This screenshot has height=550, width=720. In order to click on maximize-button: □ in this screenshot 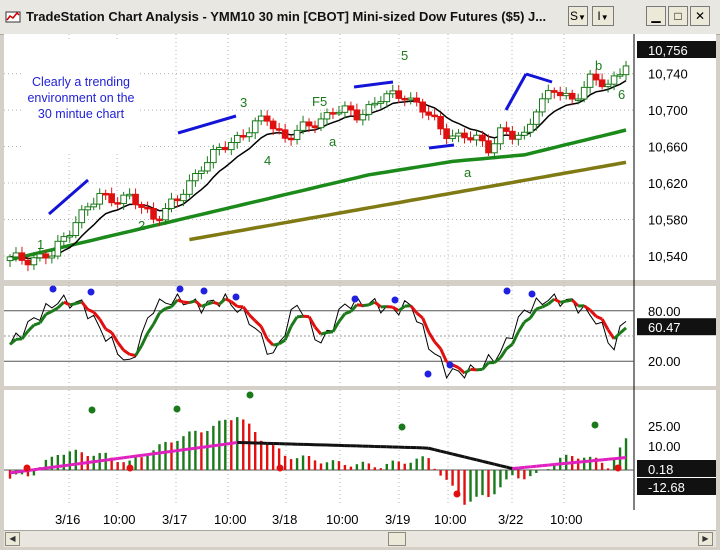, I will do `click(678, 16)`.